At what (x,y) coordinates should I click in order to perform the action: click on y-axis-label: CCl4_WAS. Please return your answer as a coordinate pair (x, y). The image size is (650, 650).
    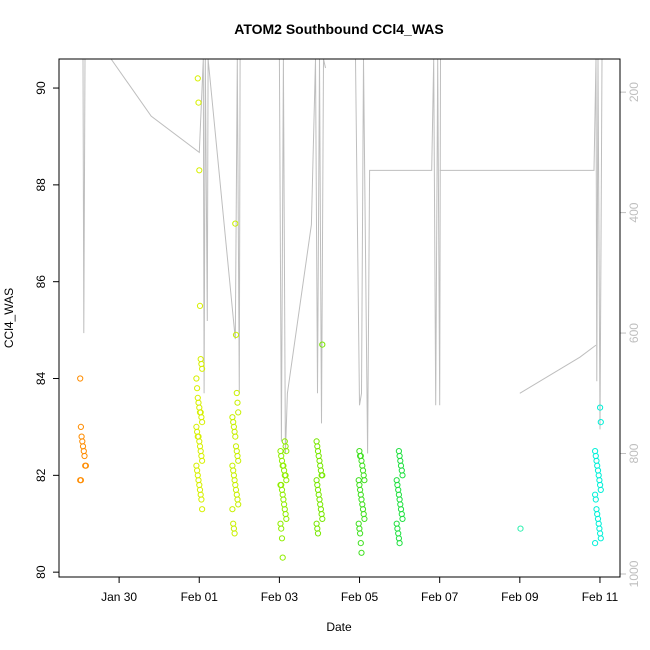
    Looking at the image, I should click on (9, 318).